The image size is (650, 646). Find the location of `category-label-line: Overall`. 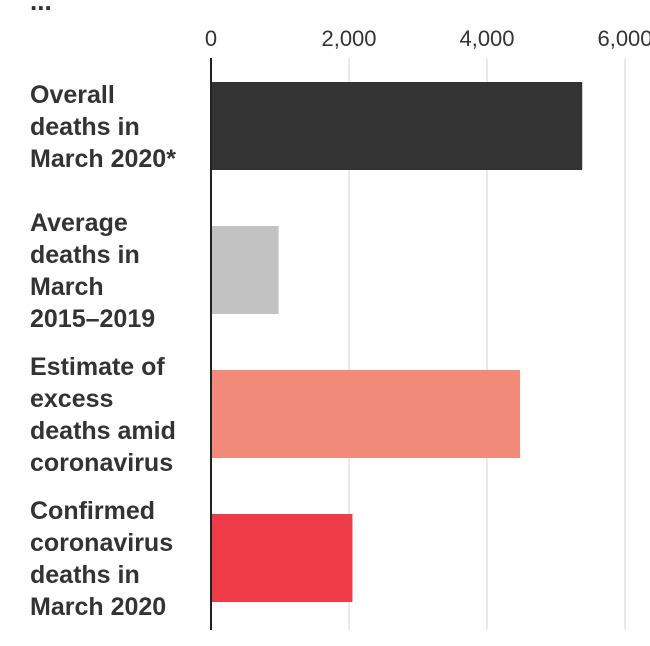

category-label-line: Overall is located at coordinates (72, 95).